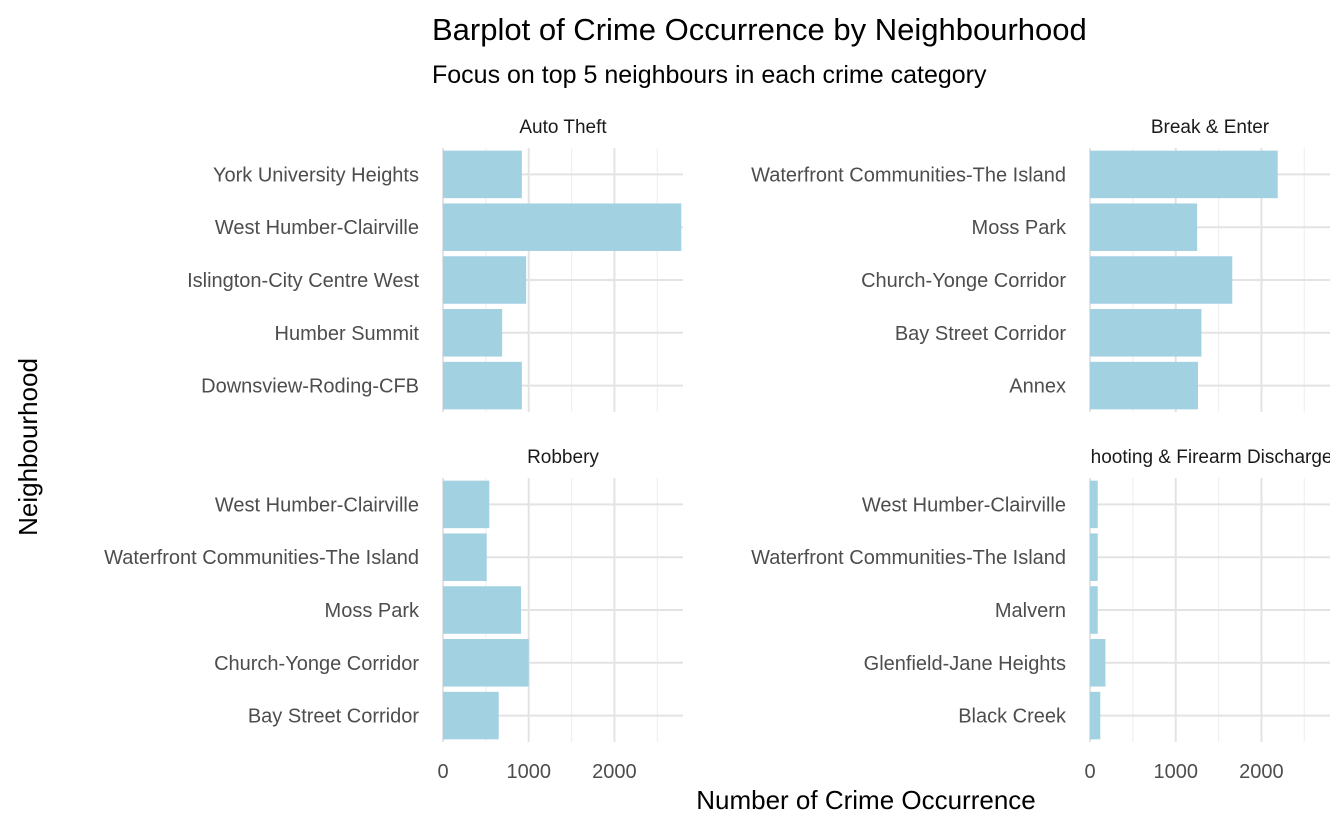 Image resolution: width=1344 pixels, height=830 pixels. I want to click on facet-strip-label: Robbery, so click(563, 457).